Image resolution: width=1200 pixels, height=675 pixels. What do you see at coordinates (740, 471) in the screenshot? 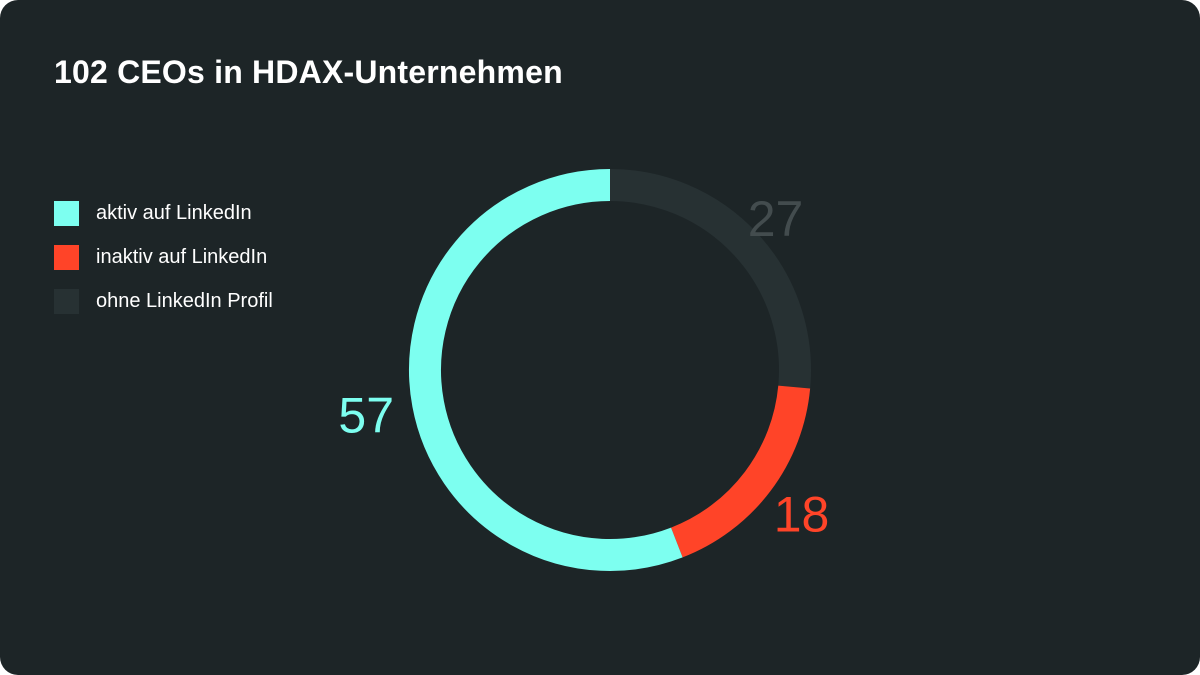
I see `segment-inaktiv` at bounding box center [740, 471].